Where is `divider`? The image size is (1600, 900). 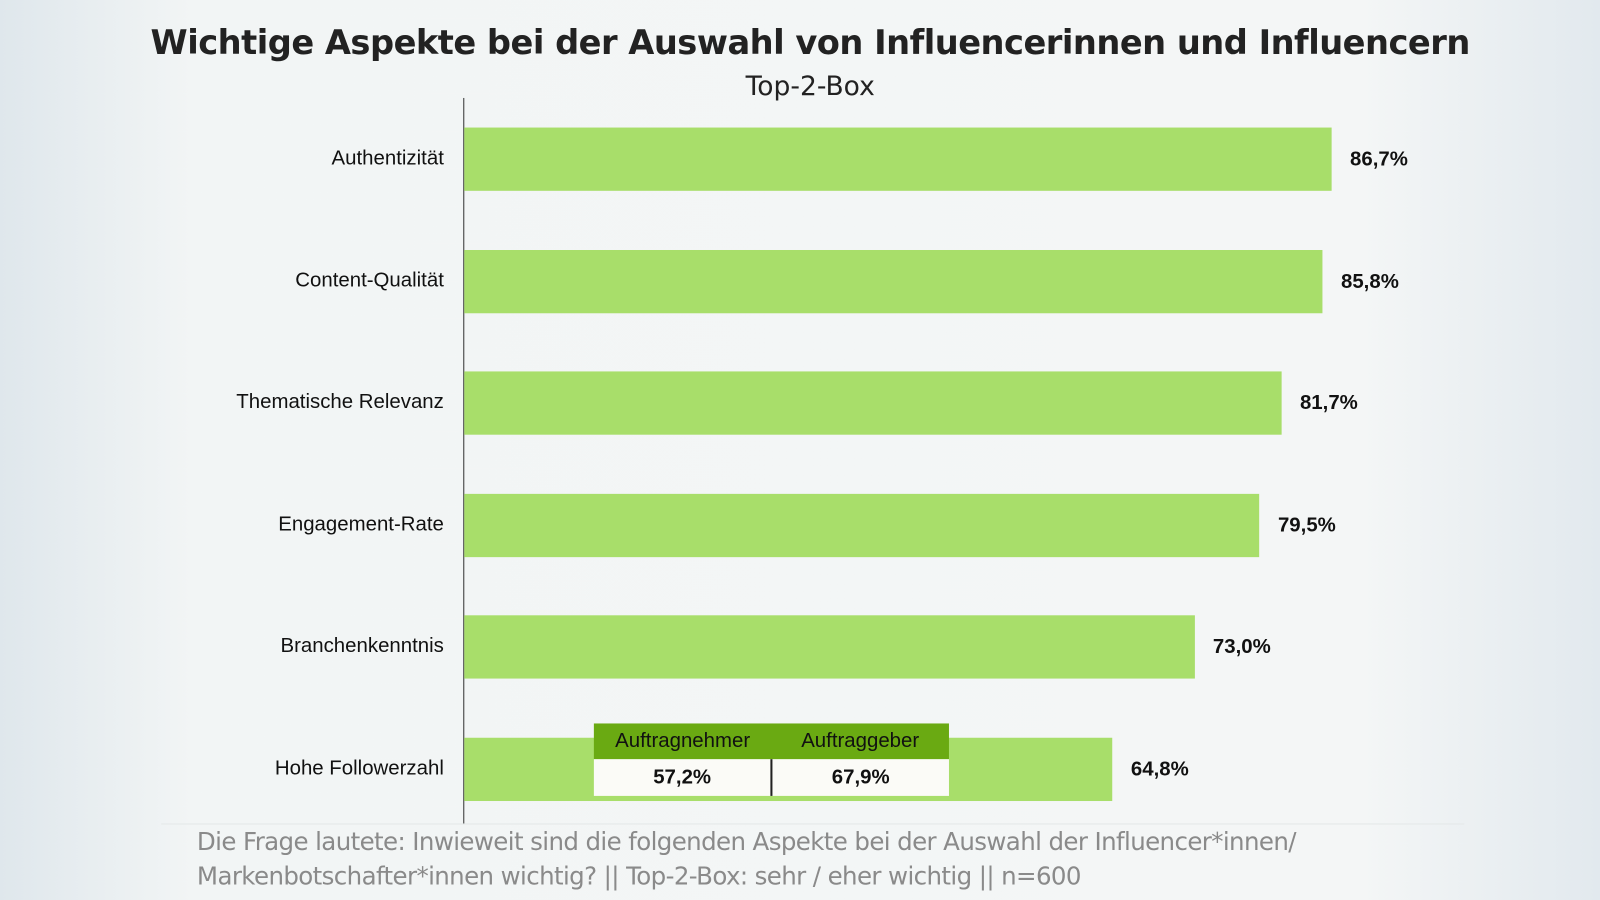 divider is located at coordinates (813, 824).